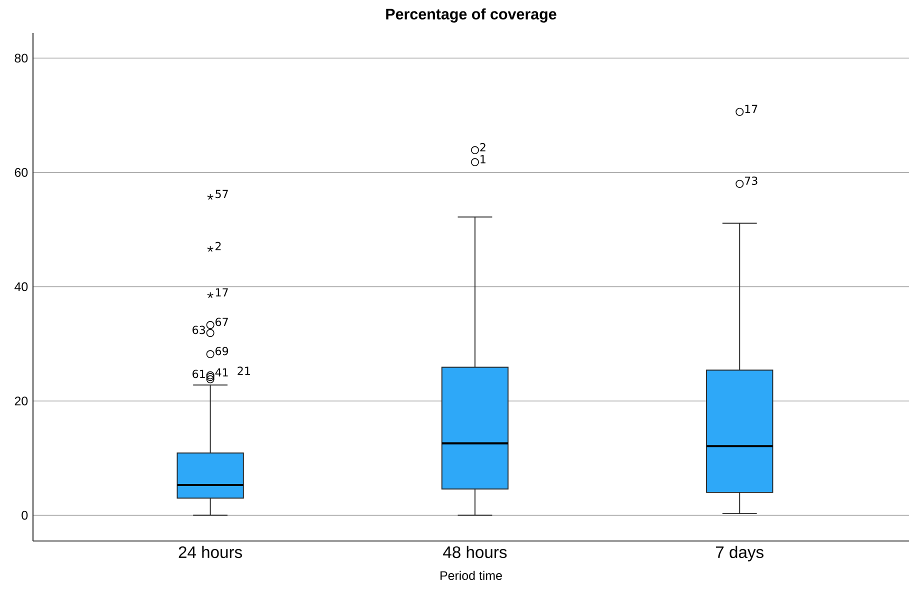 Image resolution: width=909 pixels, height=591 pixels. Describe the element at coordinates (199, 330) in the screenshot. I see `annotation: 63` at that location.